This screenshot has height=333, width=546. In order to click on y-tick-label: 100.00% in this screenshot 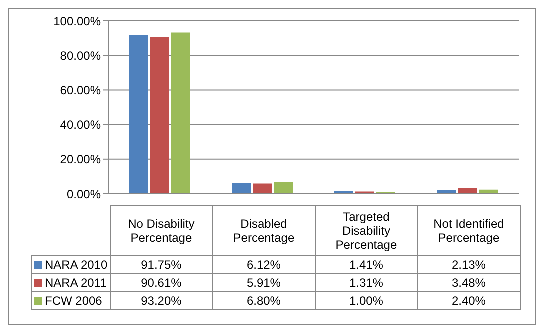, I will do `click(78, 21)`.